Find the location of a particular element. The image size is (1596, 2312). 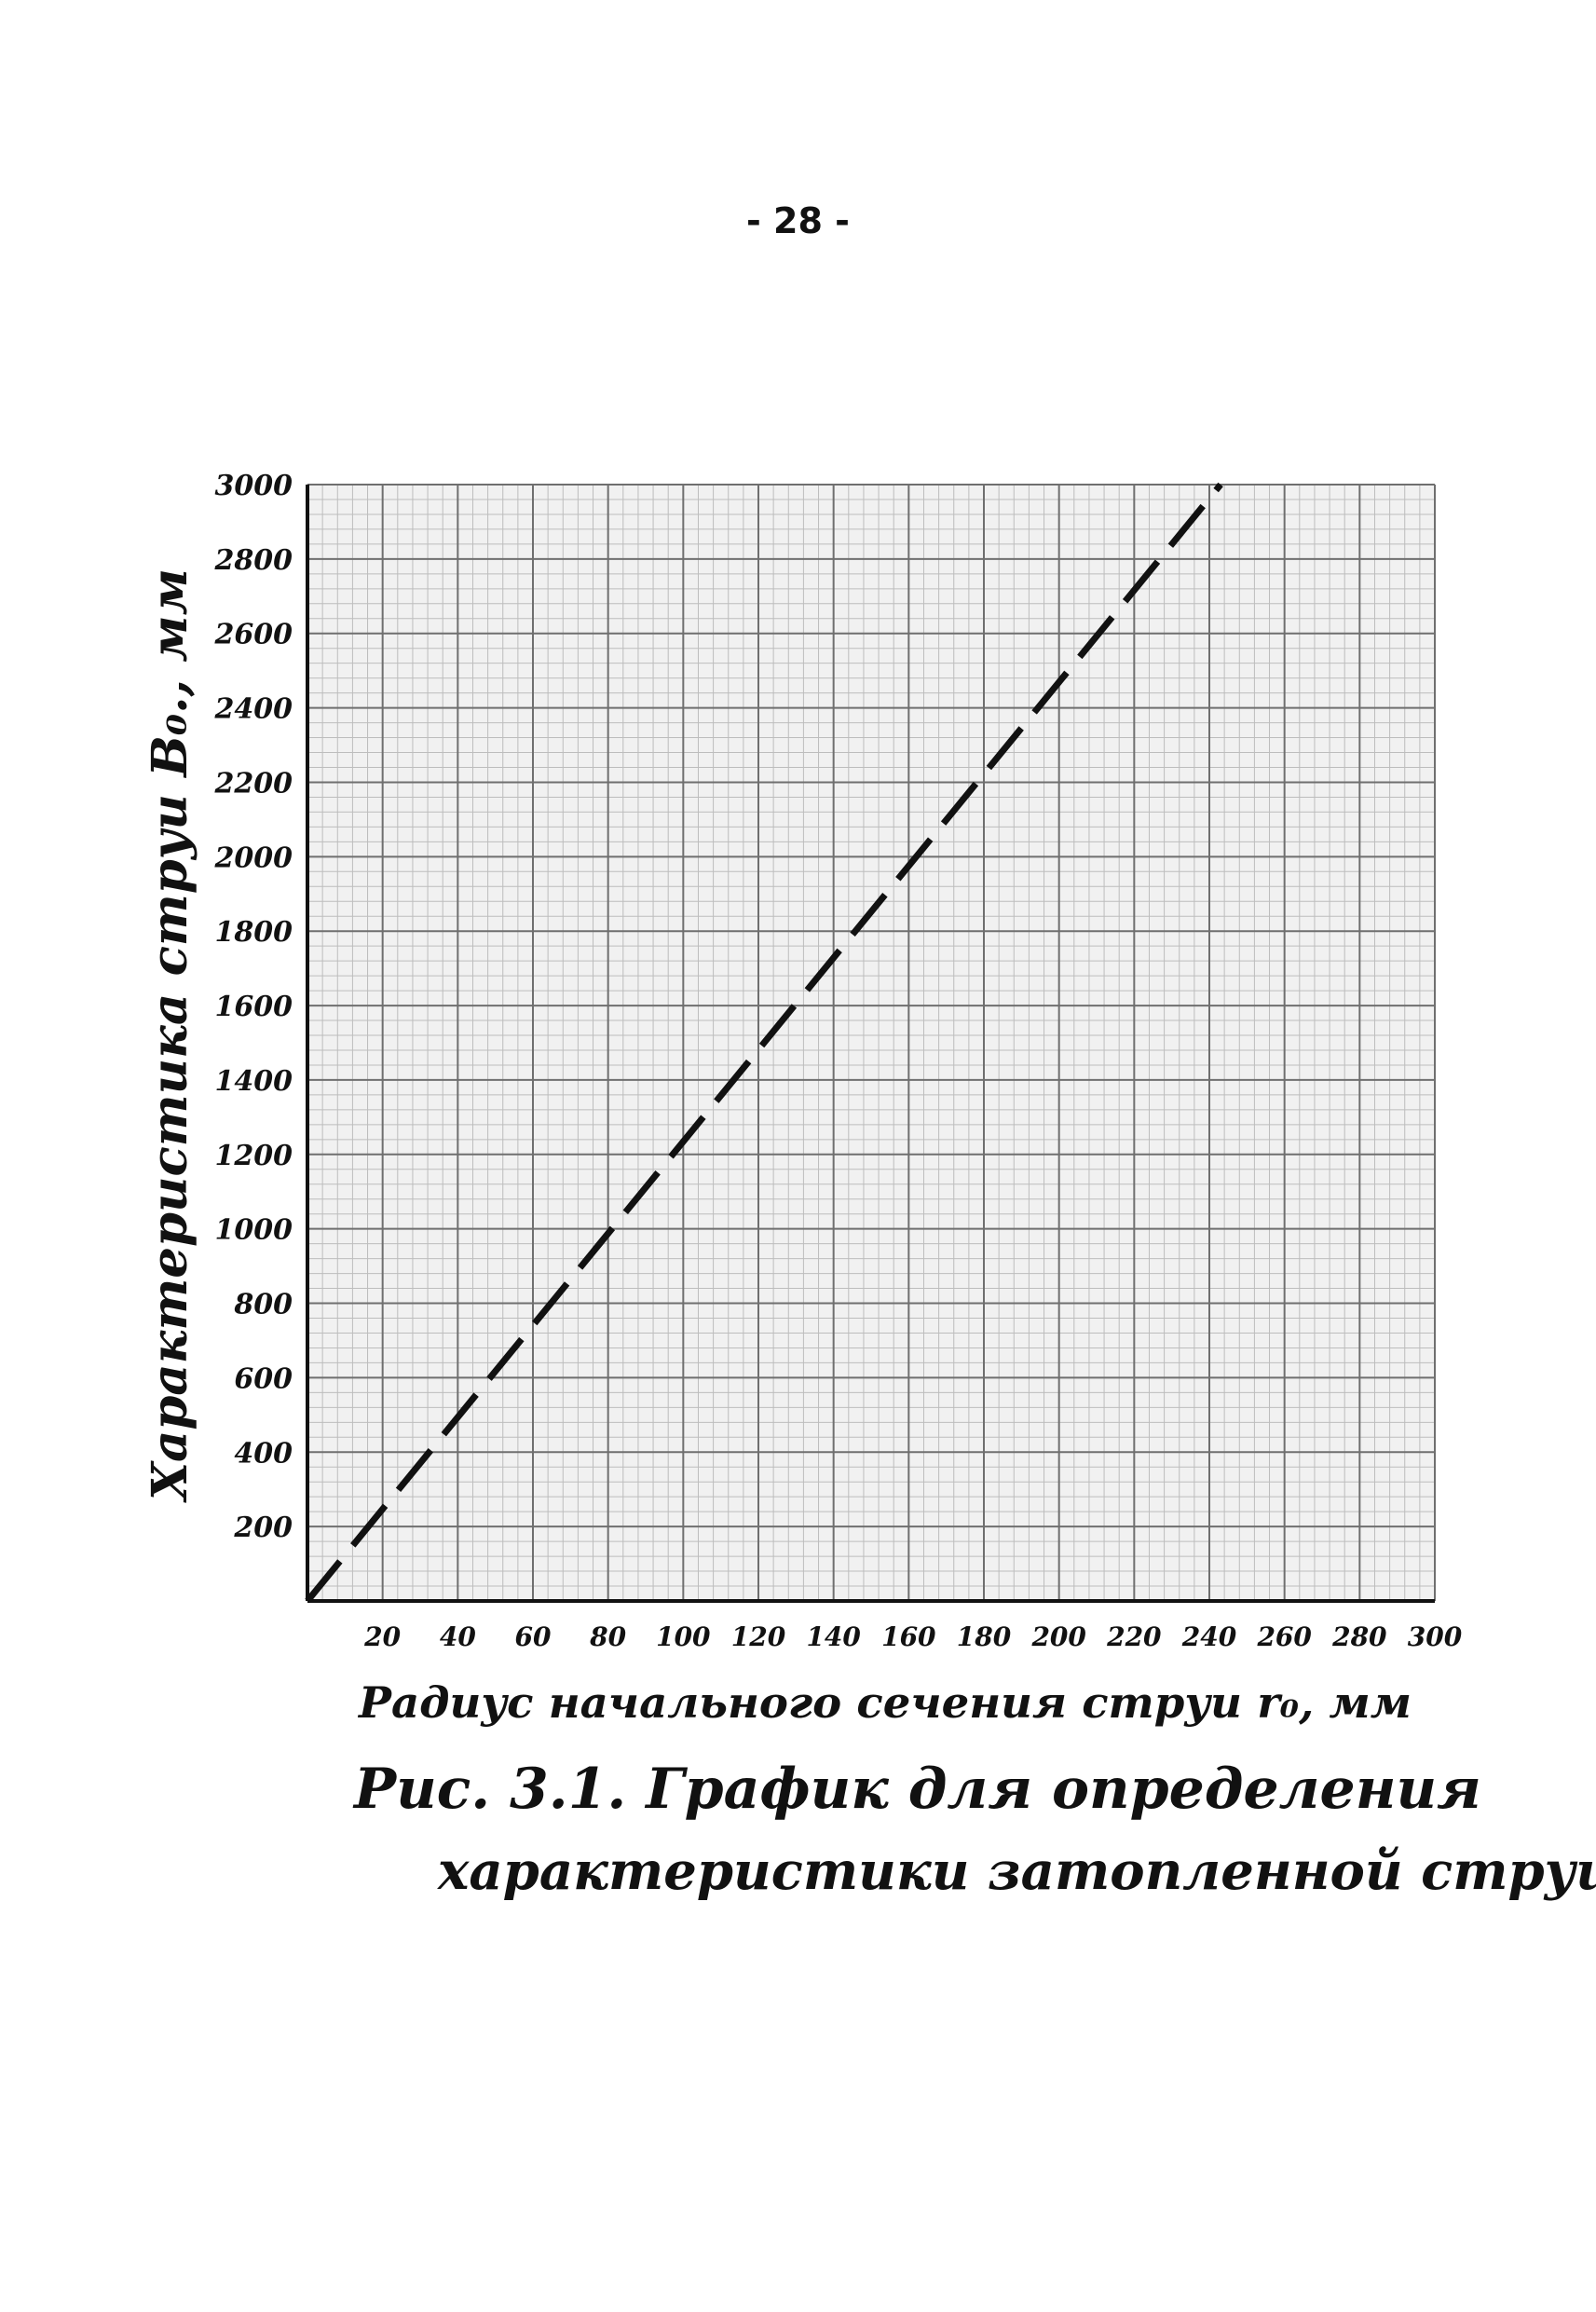

figure-caption-line-2: характеристики затопленной струи. is located at coordinates (1017, 1871).